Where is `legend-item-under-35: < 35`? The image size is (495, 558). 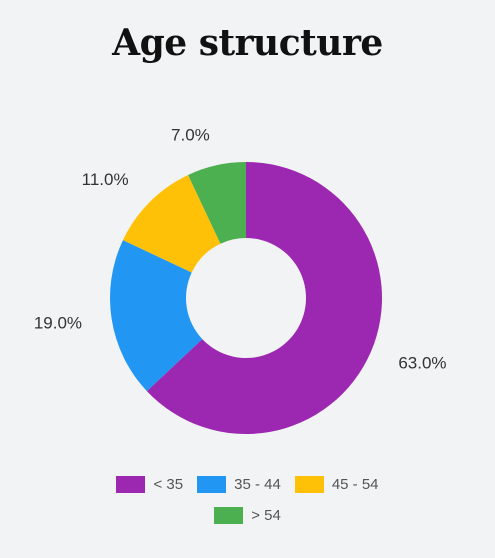
legend-item-under-35: < 35 is located at coordinates (149, 484).